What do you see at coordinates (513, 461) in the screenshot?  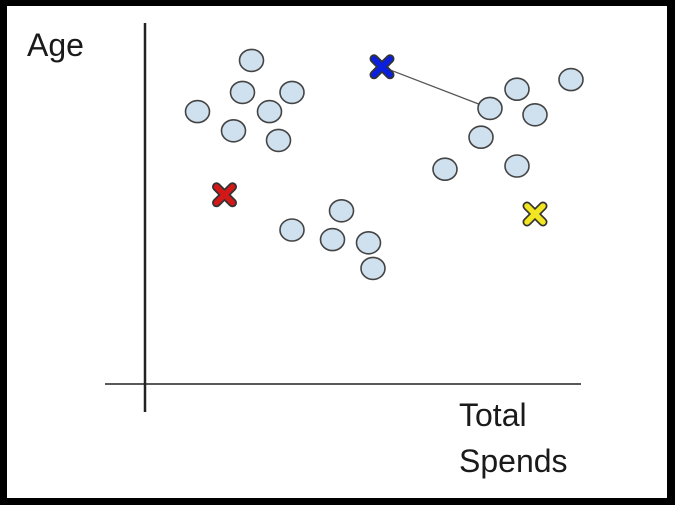 I see `x-axis-label-line-2: Spends` at bounding box center [513, 461].